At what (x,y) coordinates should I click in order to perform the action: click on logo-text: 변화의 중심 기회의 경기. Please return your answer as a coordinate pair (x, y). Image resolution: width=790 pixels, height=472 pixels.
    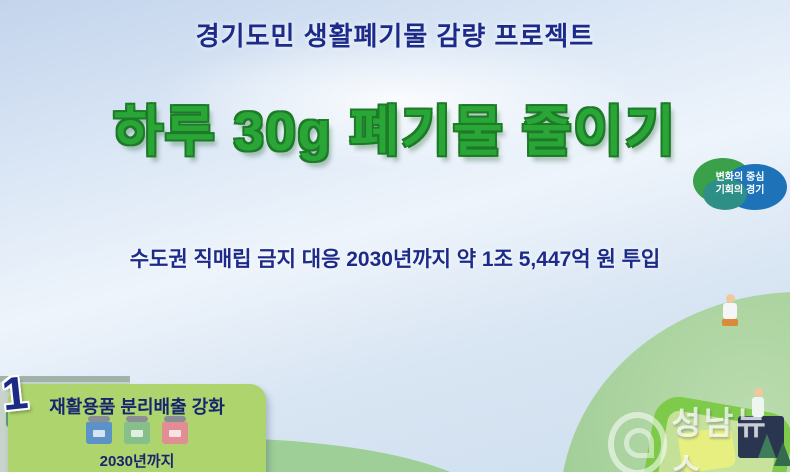
    Looking at the image, I should click on (740, 184).